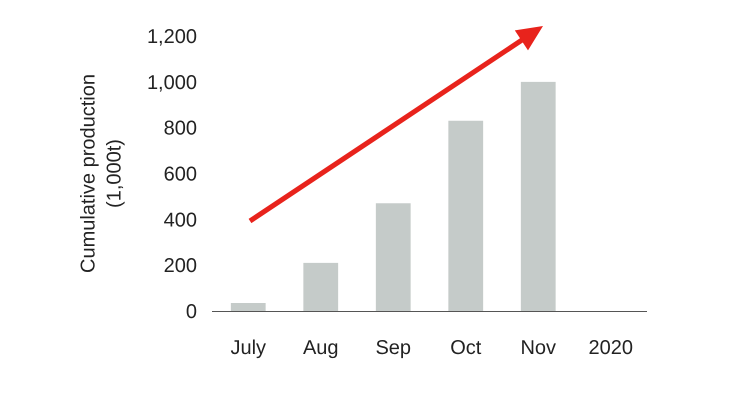 The height and width of the screenshot is (397, 730). Describe the element at coordinates (171, 83) in the screenshot. I see `y-tick-label: 1,000` at that location.